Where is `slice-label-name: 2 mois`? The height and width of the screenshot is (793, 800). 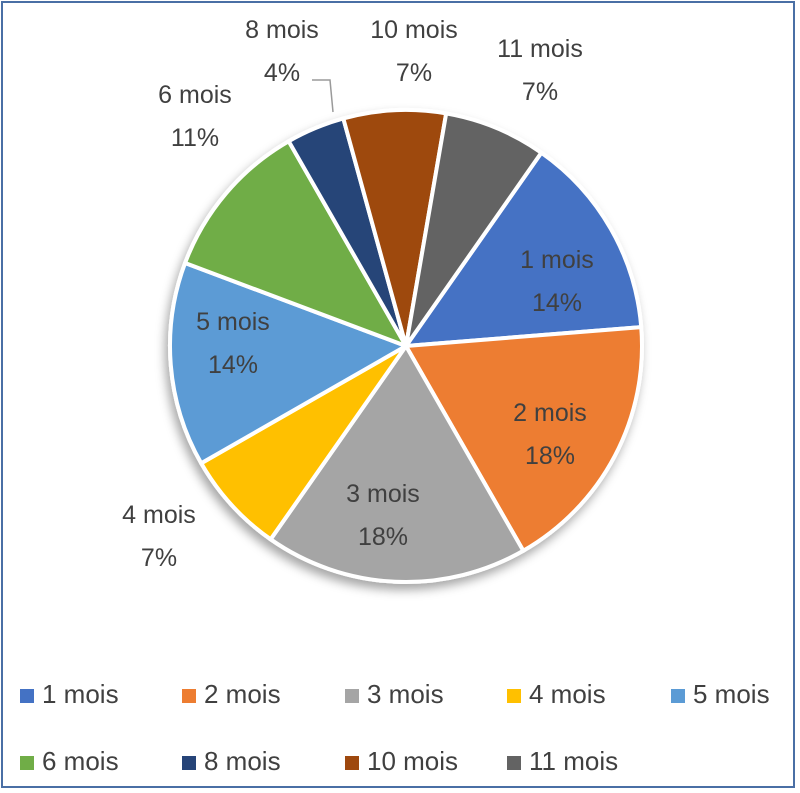
slice-label-name: 2 mois is located at coordinates (550, 413).